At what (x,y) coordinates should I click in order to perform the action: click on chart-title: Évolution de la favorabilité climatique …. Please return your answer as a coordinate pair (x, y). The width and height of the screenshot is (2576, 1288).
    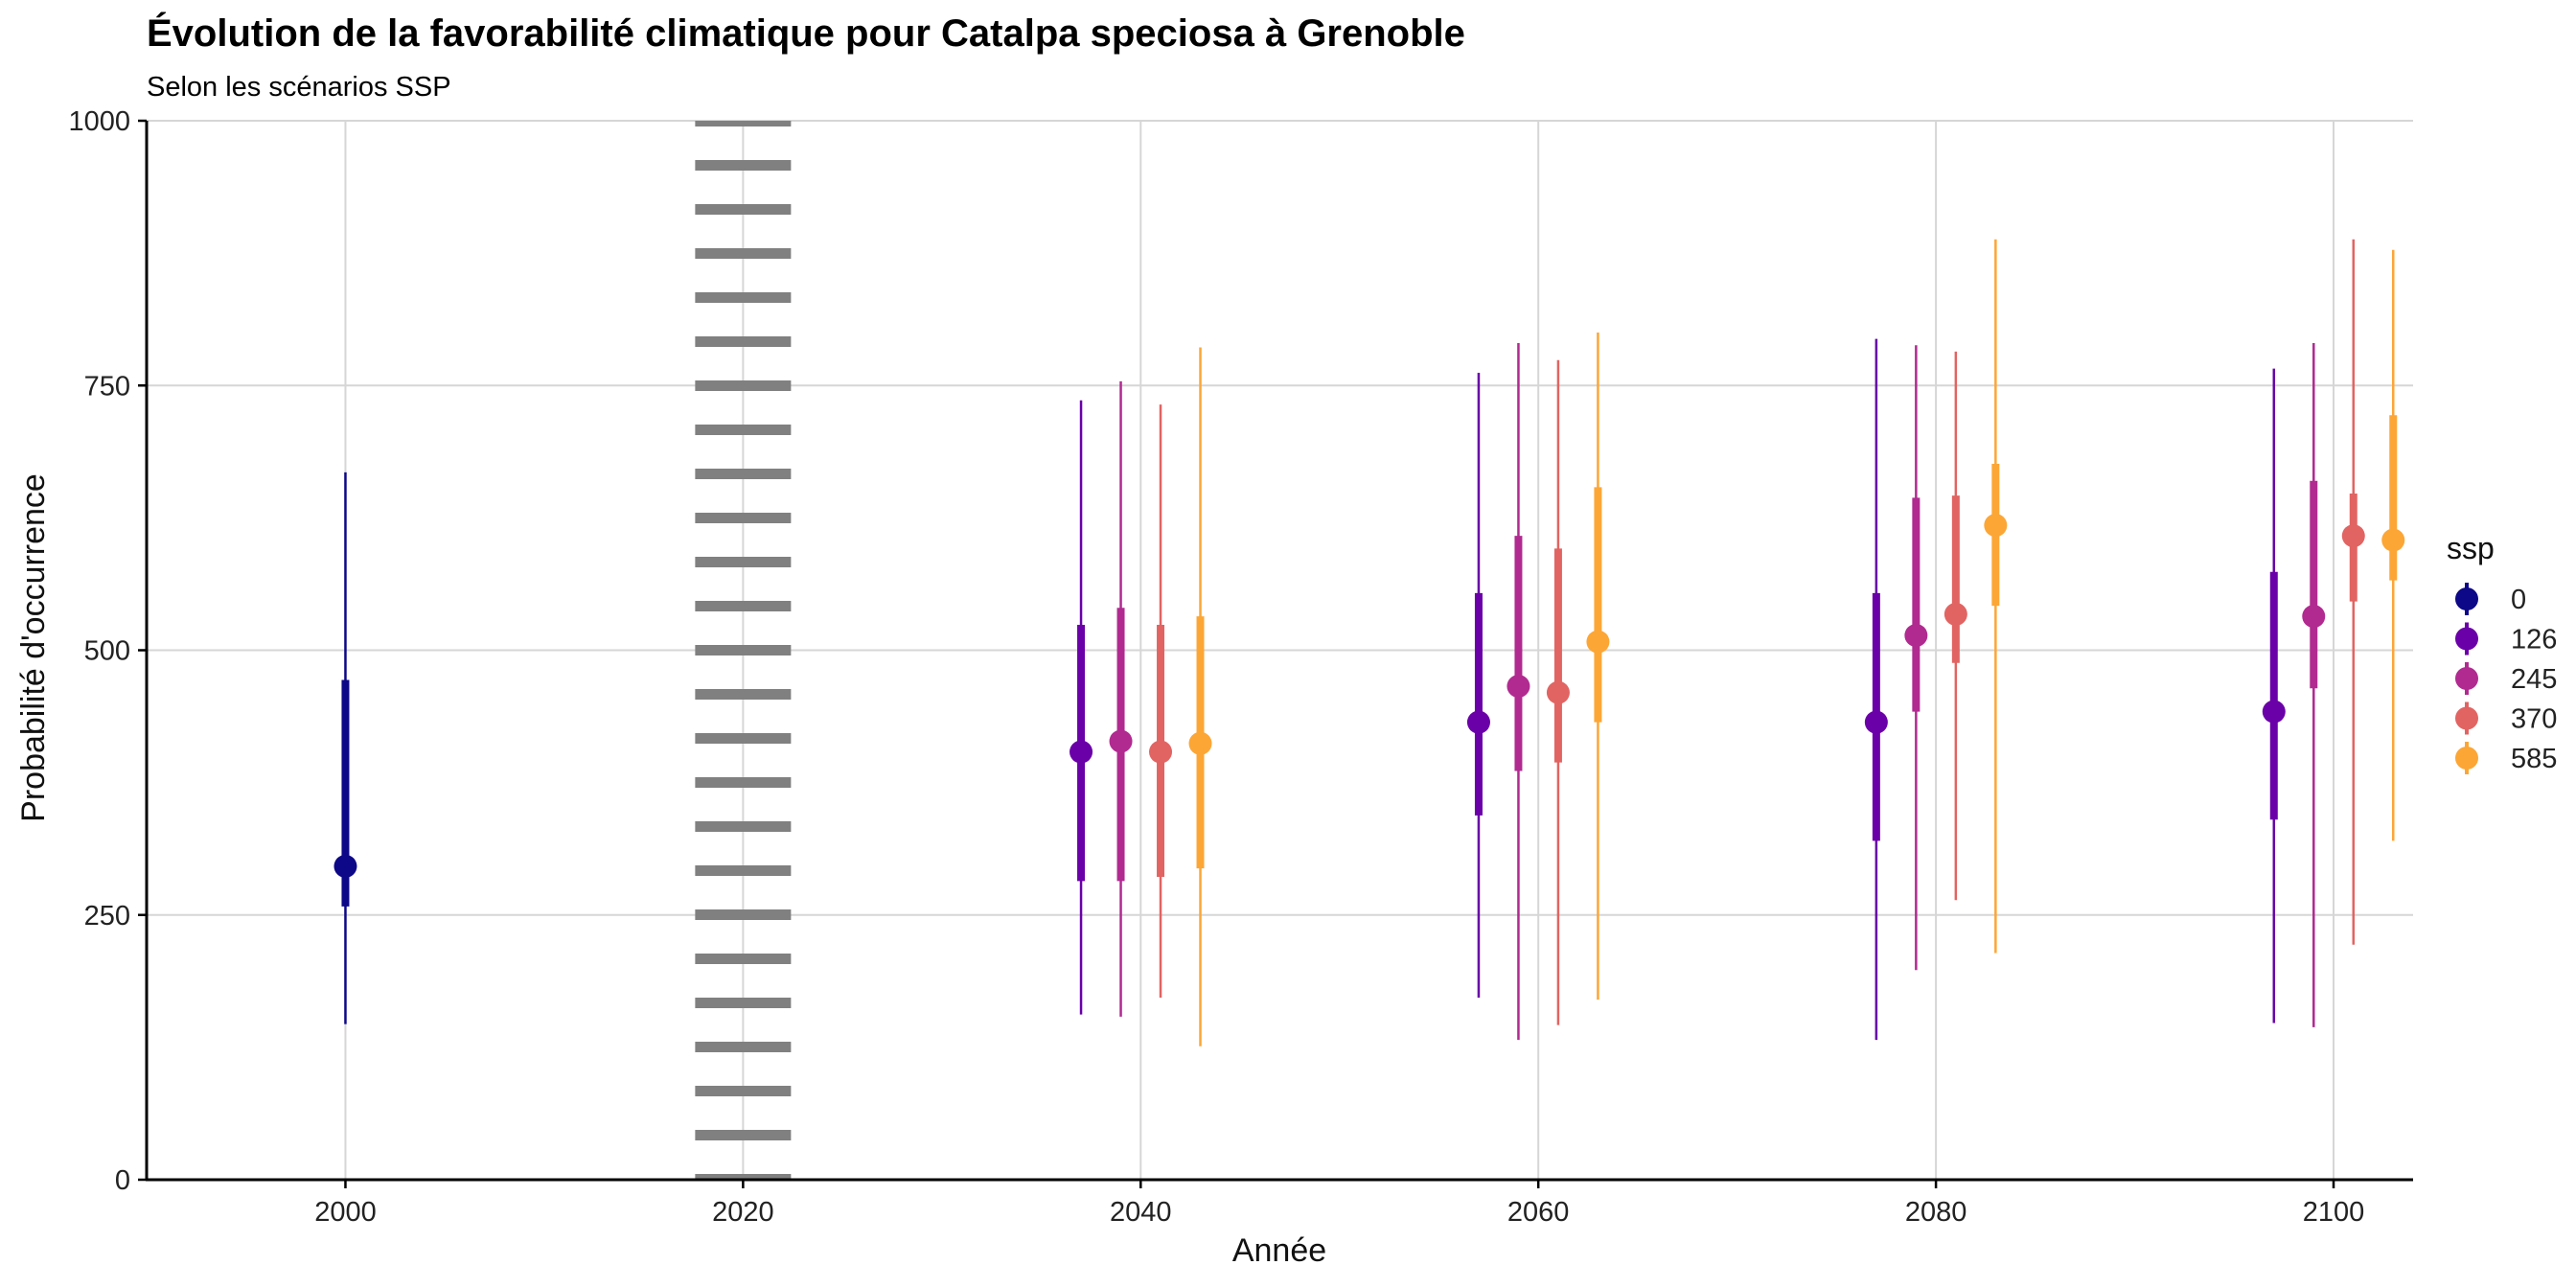
    Looking at the image, I should click on (806, 34).